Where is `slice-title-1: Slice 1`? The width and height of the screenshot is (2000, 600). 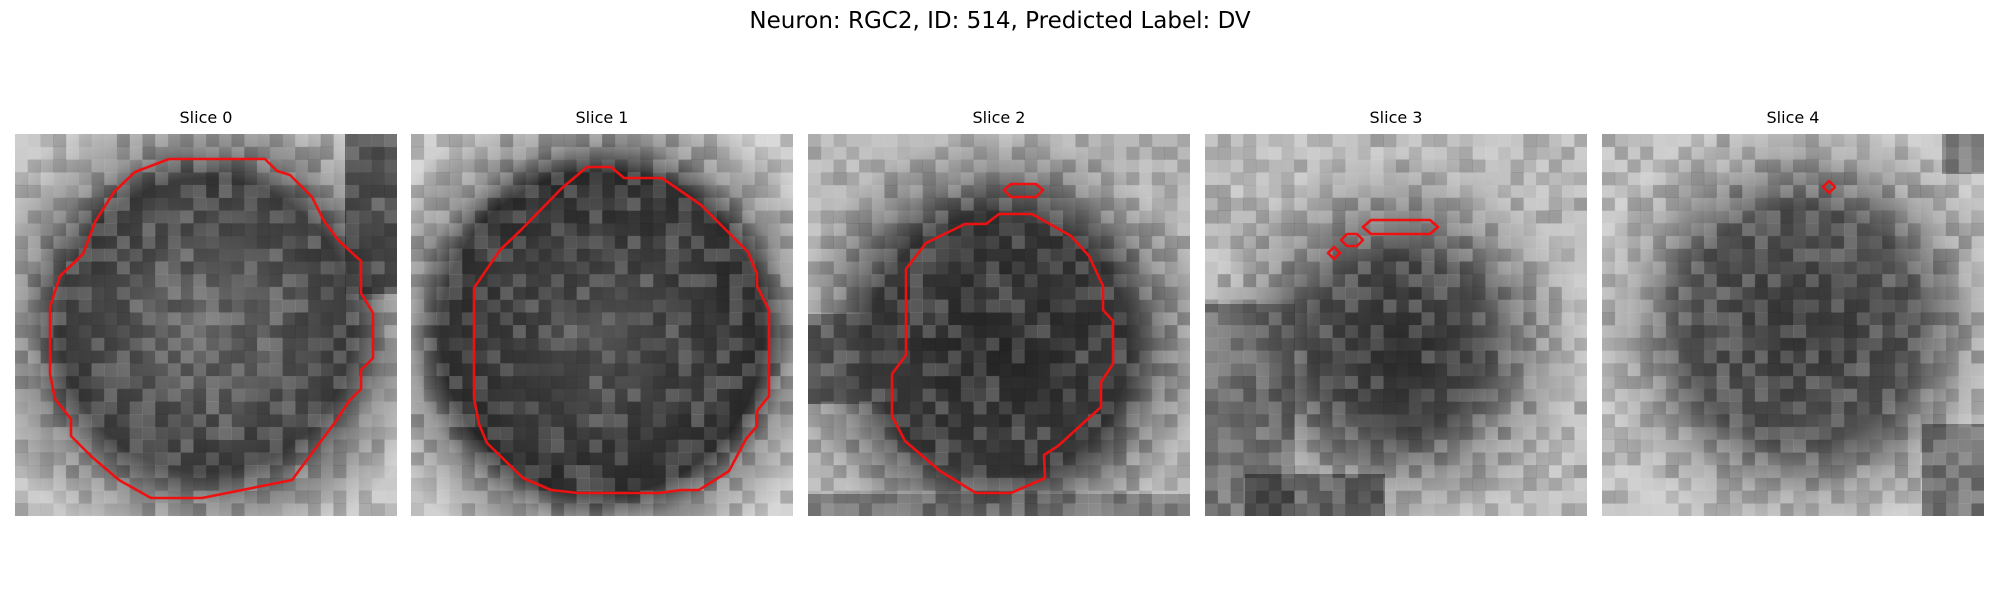 slice-title-1: Slice 1 is located at coordinates (602, 117).